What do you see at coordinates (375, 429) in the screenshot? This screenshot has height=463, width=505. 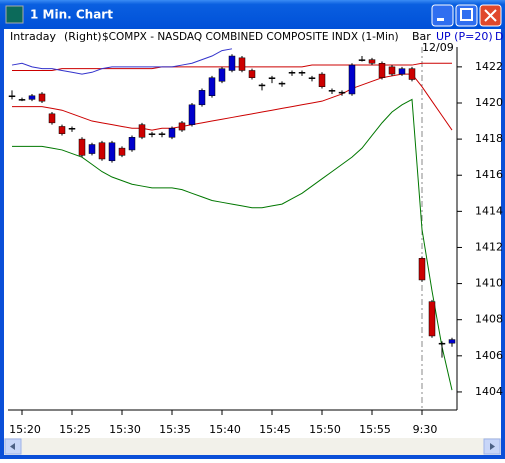 I see `x-tick-label: 15:55` at bounding box center [375, 429].